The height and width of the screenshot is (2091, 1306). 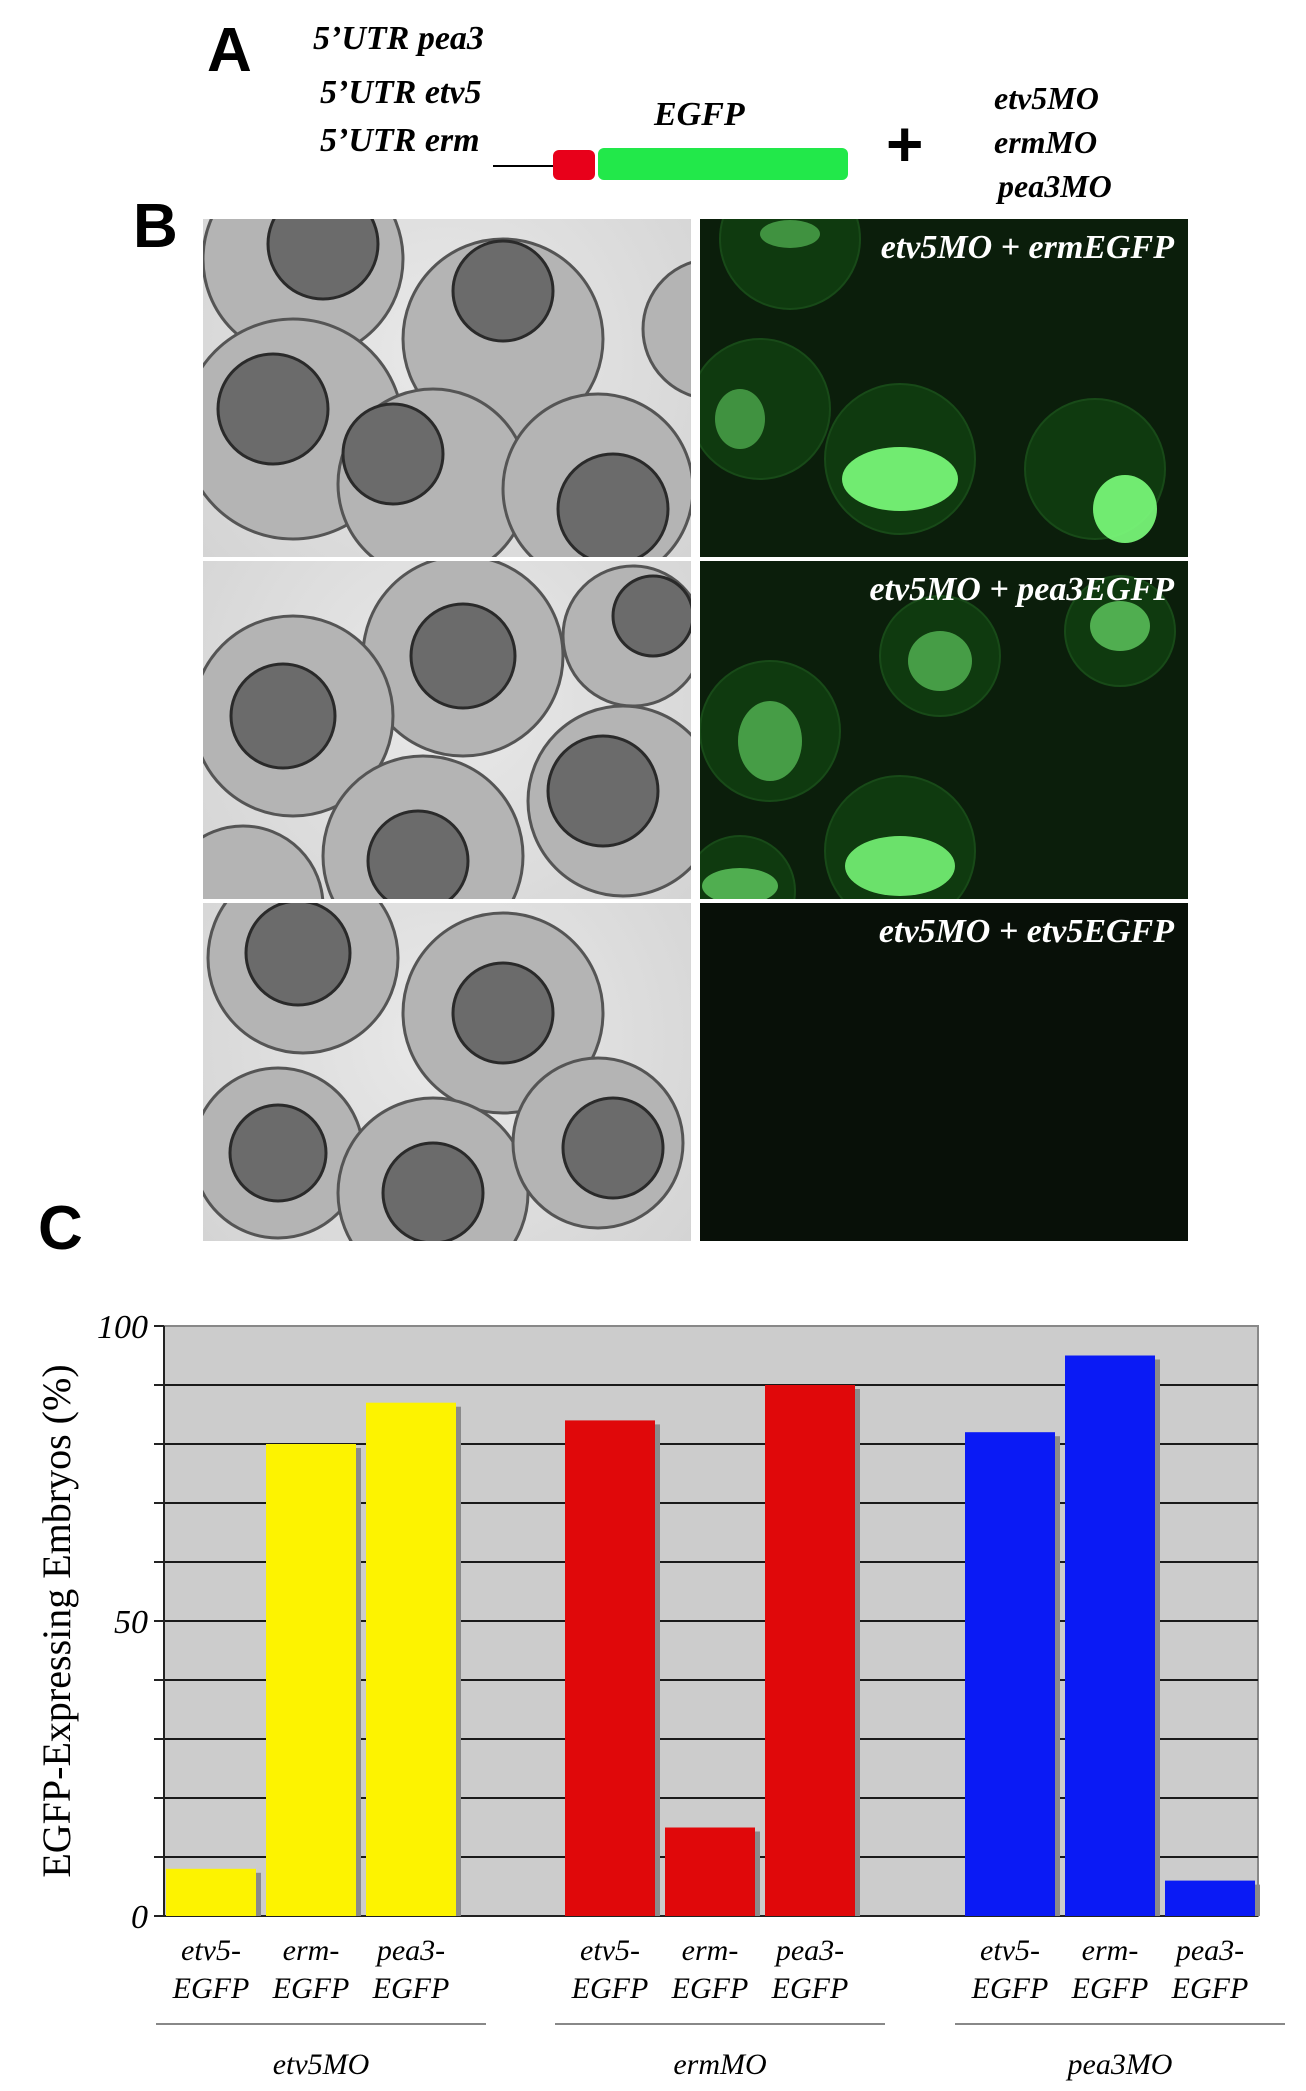 I want to click on brightfield-image-row2, so click(x=447, y=730).